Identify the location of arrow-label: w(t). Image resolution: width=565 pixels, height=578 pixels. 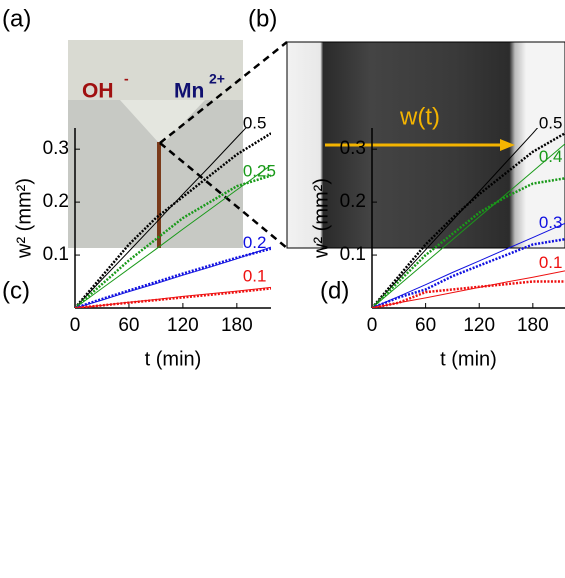
(419, 116).